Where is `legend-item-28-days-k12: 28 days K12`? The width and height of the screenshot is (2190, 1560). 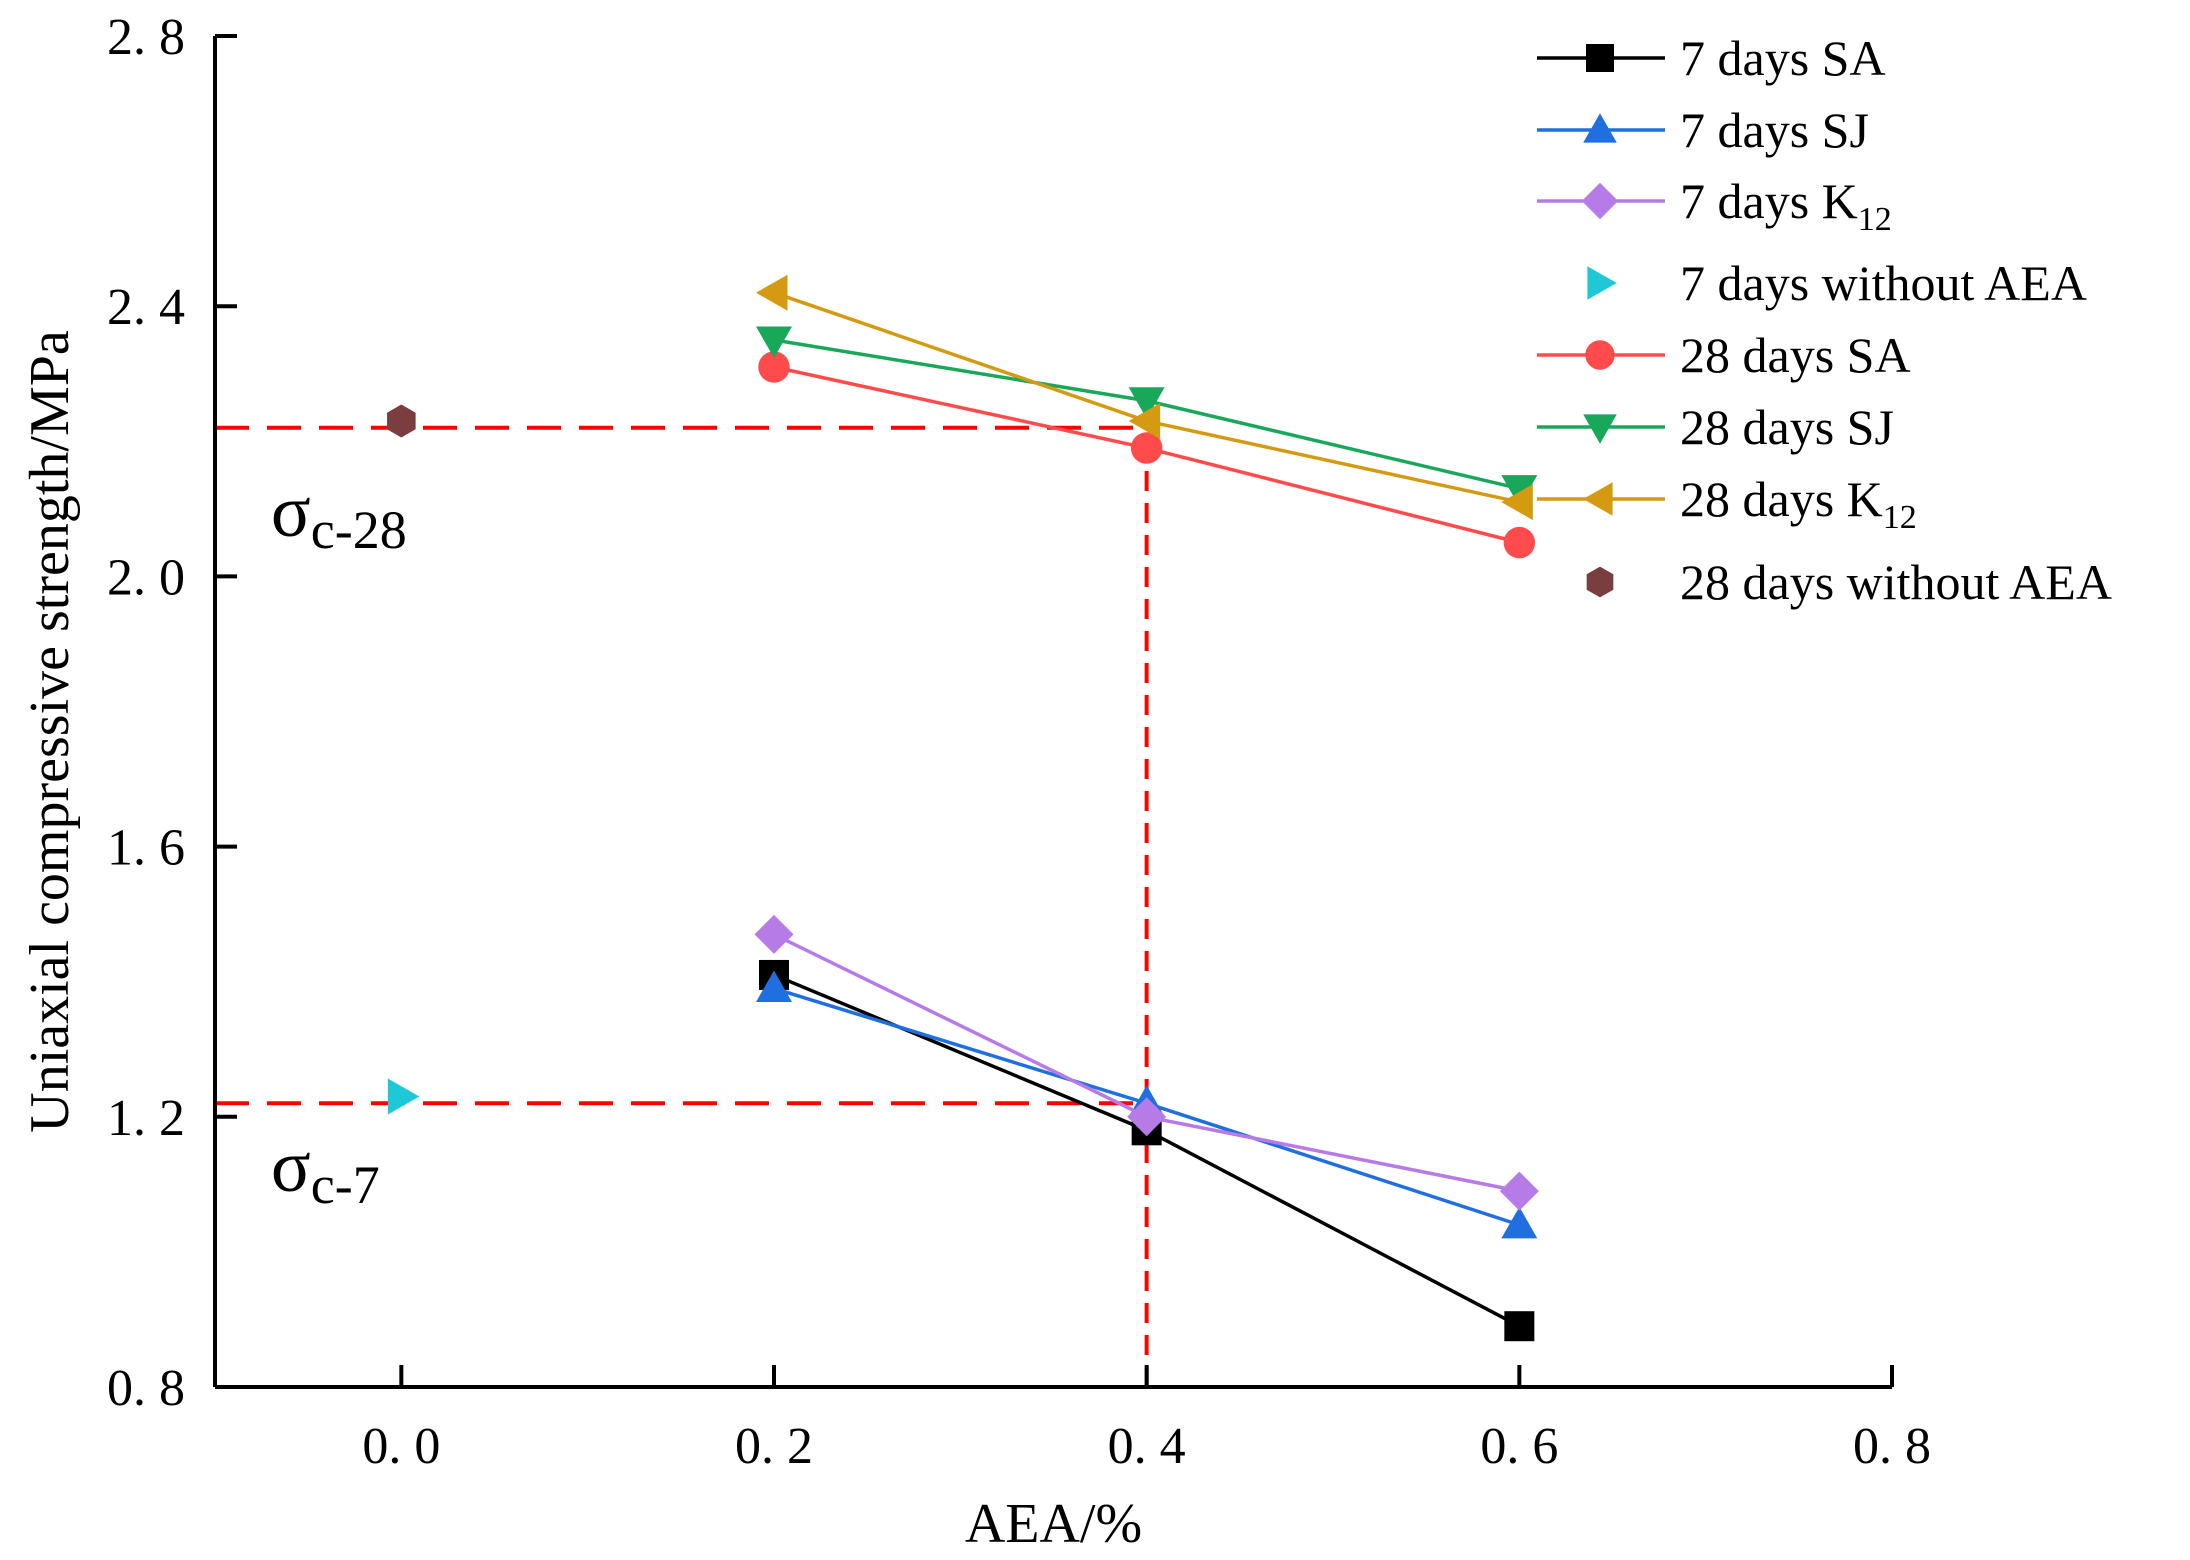 legend-item-28-days-k12: 28 days K12 is located at coordinates (1727, 503).